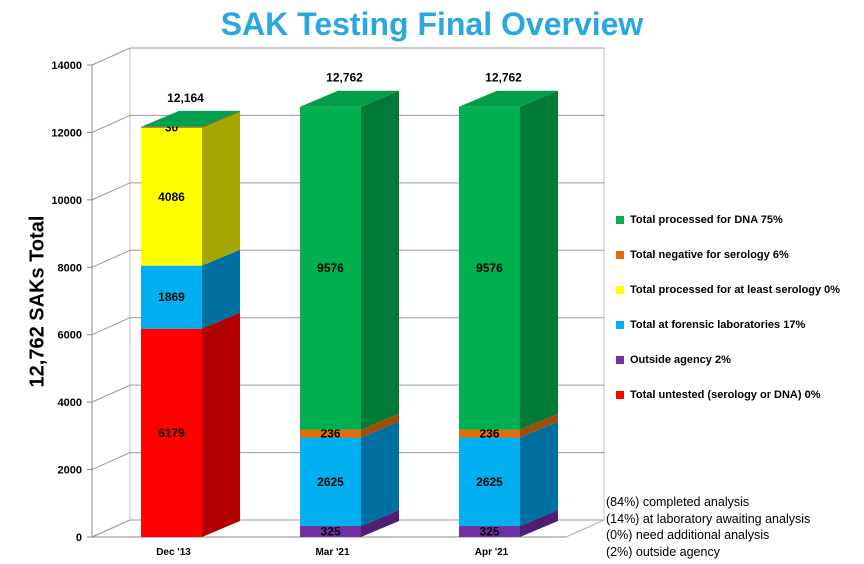 The height and width of the screenshot is (564, 864). What do you see at coordinates (663, 551) in the screenshot?
I see `summary-note: (2%) outside agency` at bounding box center [663, 551].